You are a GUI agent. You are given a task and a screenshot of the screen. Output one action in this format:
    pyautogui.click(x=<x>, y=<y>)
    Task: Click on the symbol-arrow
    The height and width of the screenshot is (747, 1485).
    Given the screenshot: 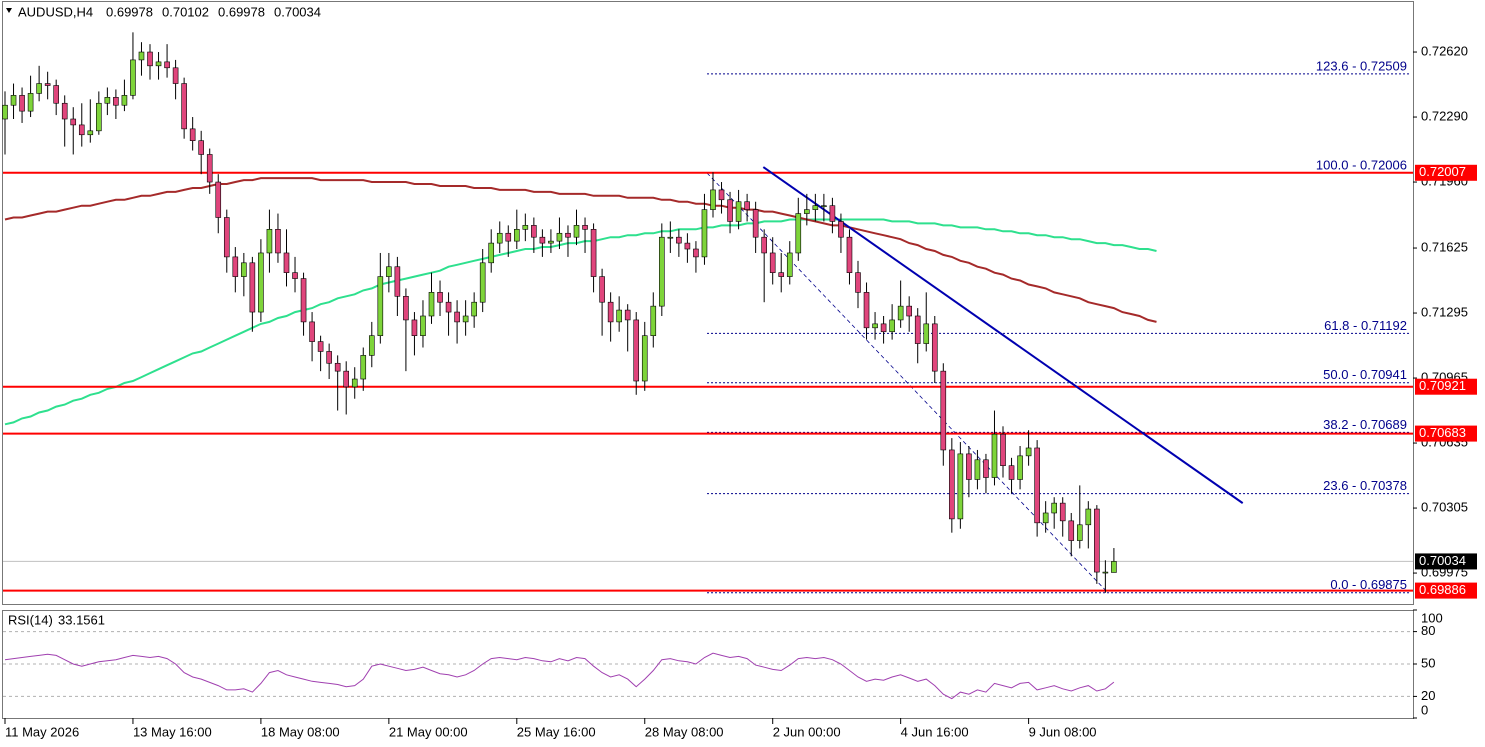 What is the action you would take?
    pyautogui.click(x=9, y=10)
    